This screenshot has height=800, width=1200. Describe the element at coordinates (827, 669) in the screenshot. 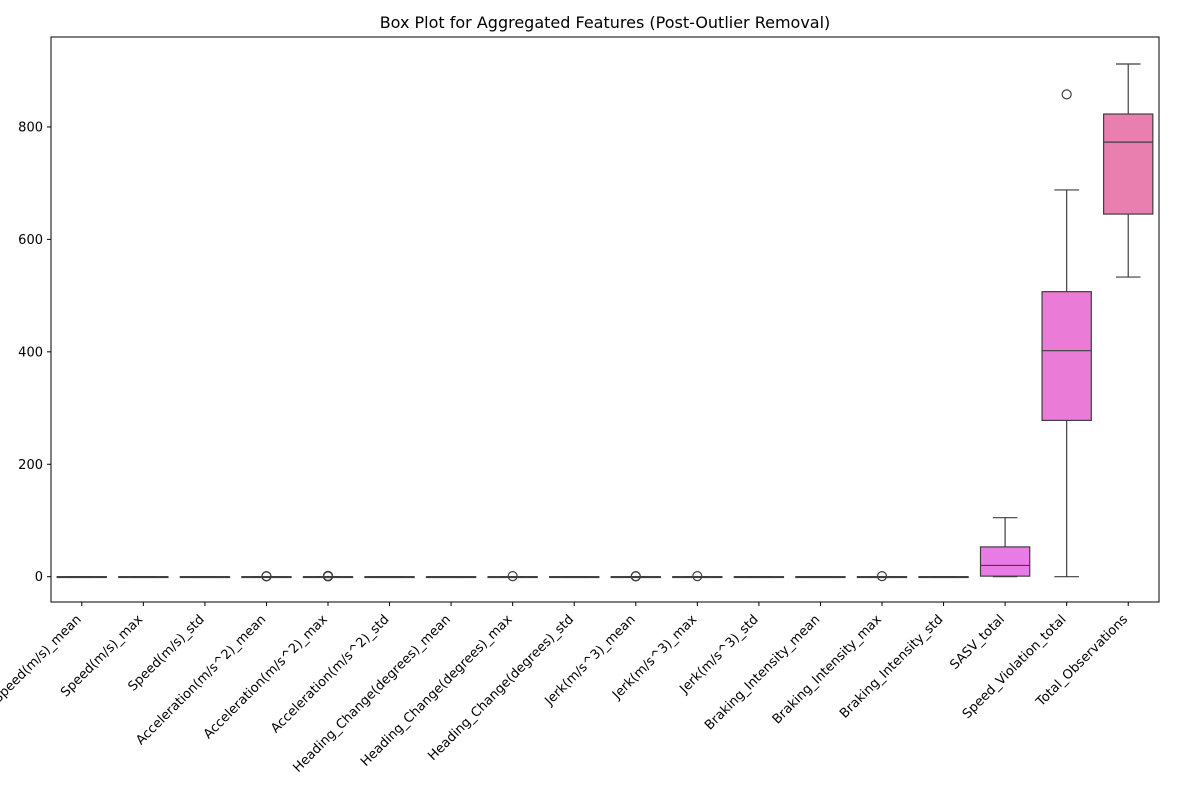

I see `x-tick-label: Braking_Intensity_max` at that location.